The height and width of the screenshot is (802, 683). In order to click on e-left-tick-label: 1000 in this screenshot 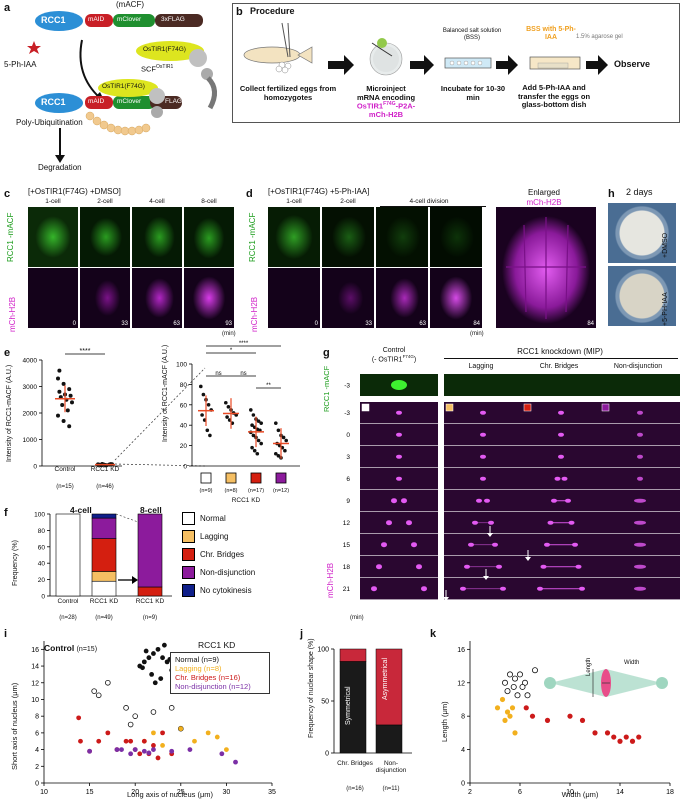, I will do `click(30, 440)`.